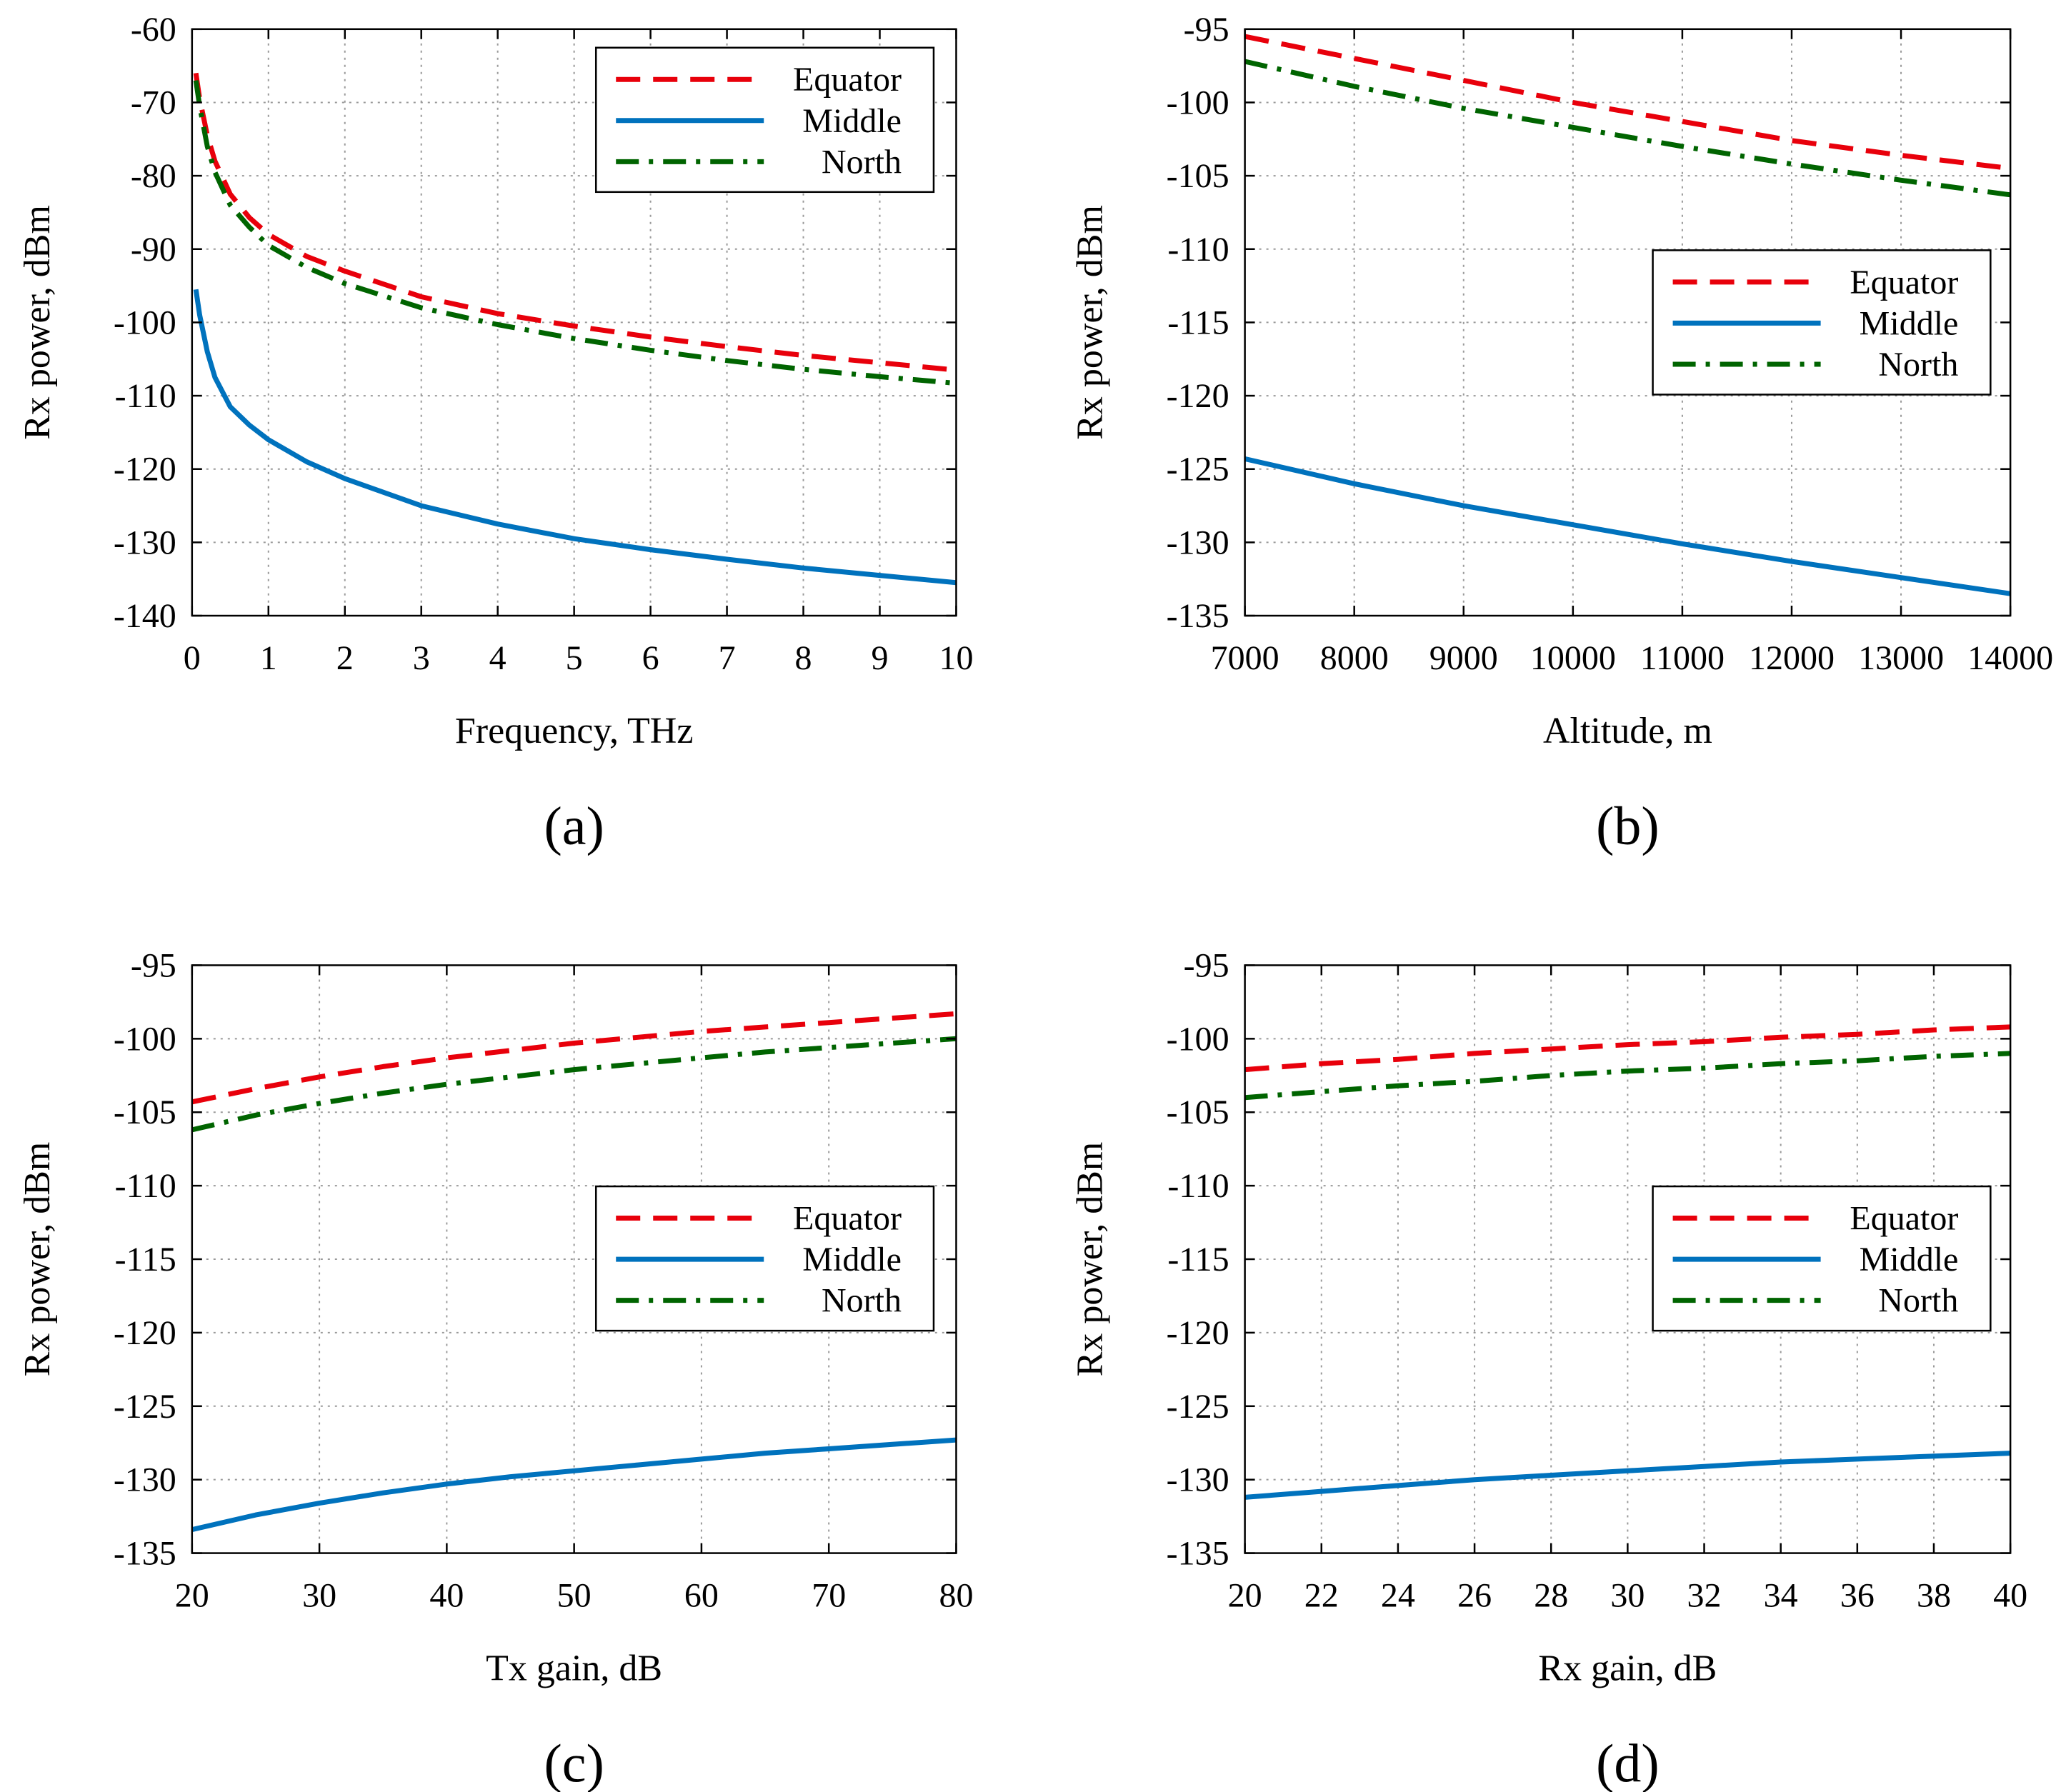  What do you see at coordinates (1474, 1596) in the screenshot?
I see `x-tick-label: 26` at bounding box center [1474, 1596].